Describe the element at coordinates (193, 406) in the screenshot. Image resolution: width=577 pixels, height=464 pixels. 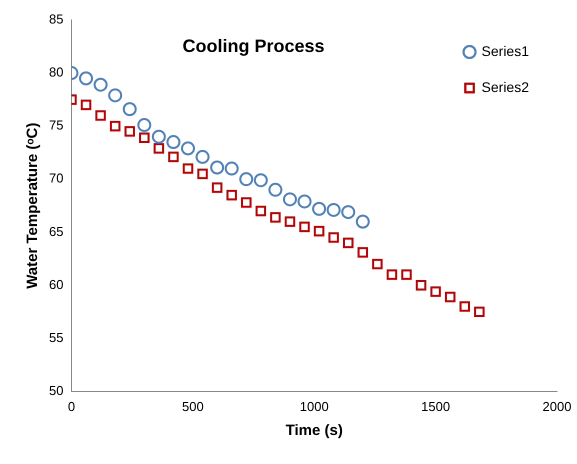
I see `x-tick-label: 500` at that location.